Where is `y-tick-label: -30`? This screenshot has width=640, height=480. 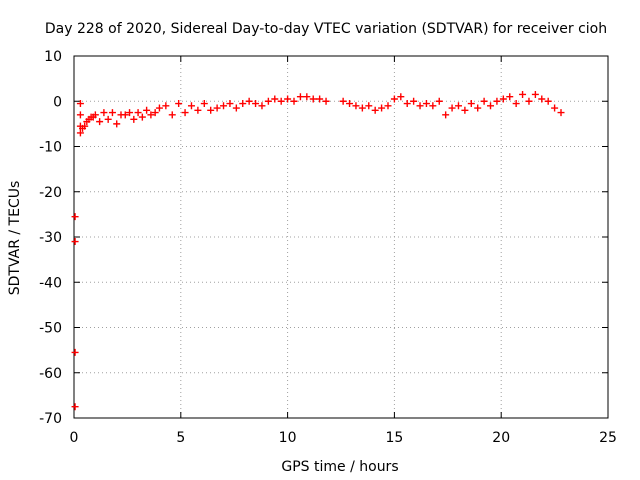
y-tick-label: -30 is located at coordinates (50, 238).